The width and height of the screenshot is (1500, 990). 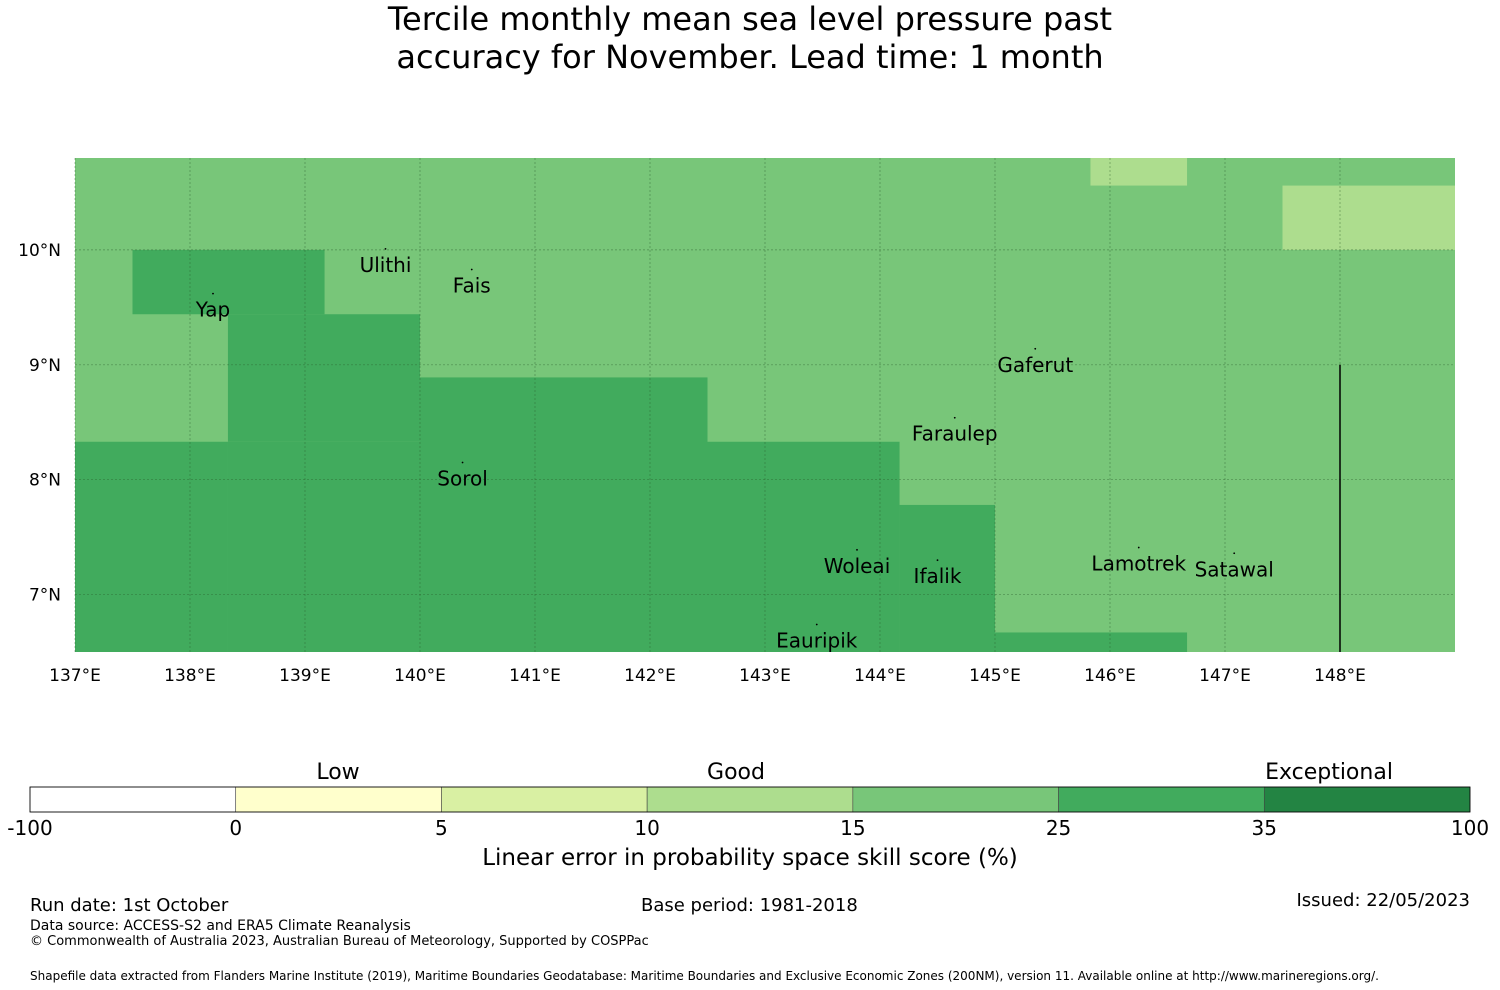 What do you see at coordinates (1383, 900) in the screenshot?
I see `issued-date: Issued: 22/05/2023` at bounding box center [1383, 900].